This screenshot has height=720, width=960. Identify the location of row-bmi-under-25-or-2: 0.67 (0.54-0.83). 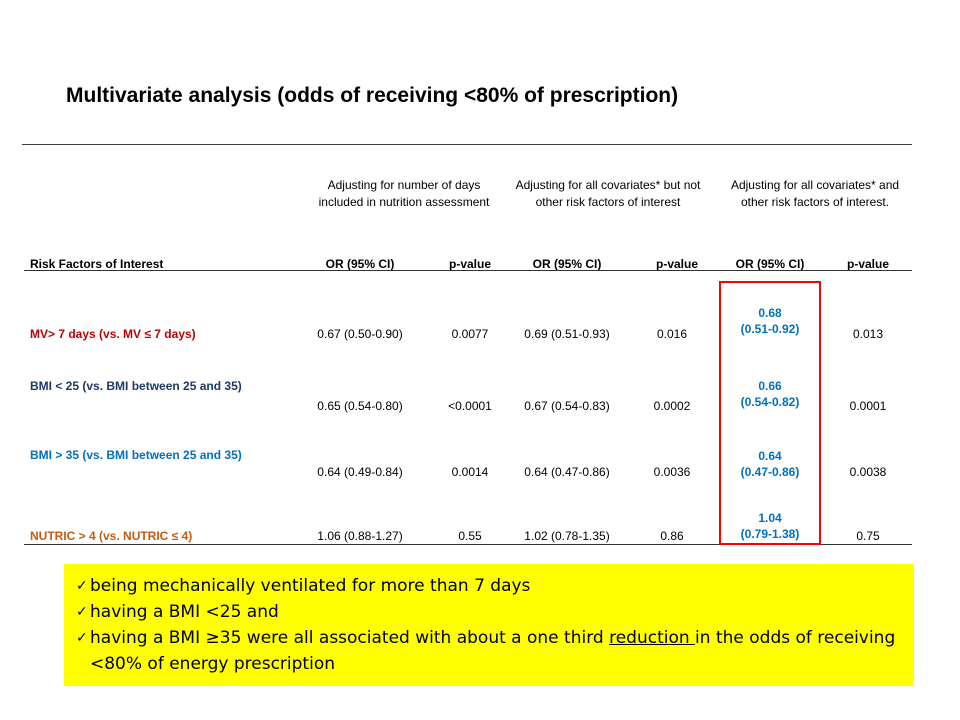
(567, 406).